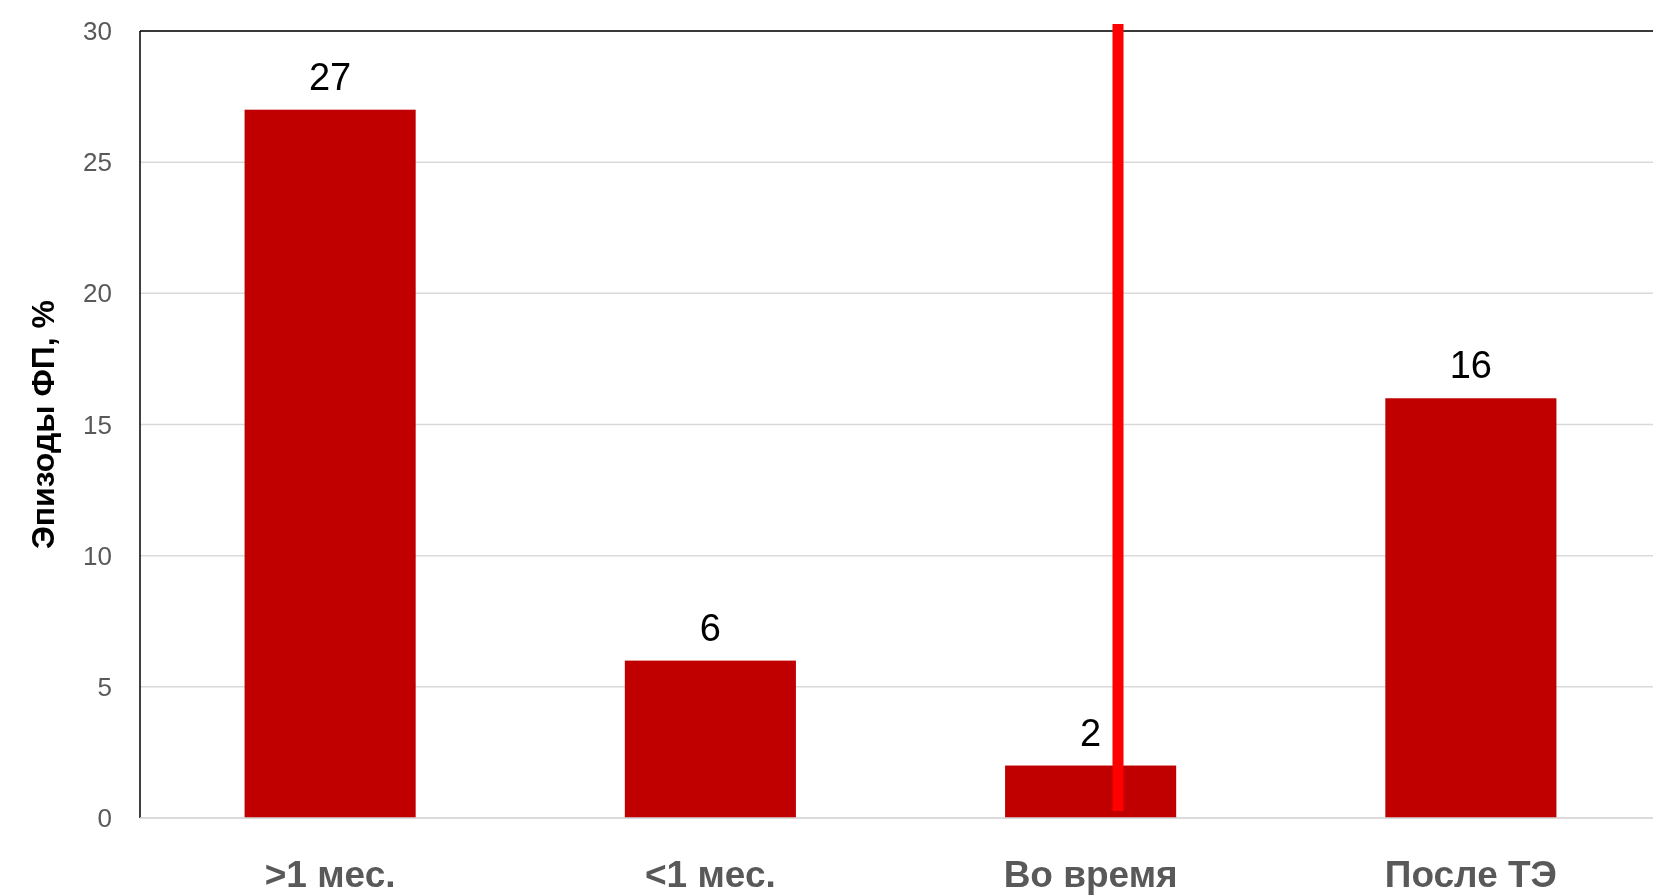  What do you see at coordinates (1470, 874) in the screenshot?
I see `x-tick-label: После ТЭ` at bounding box center [1470, 874].